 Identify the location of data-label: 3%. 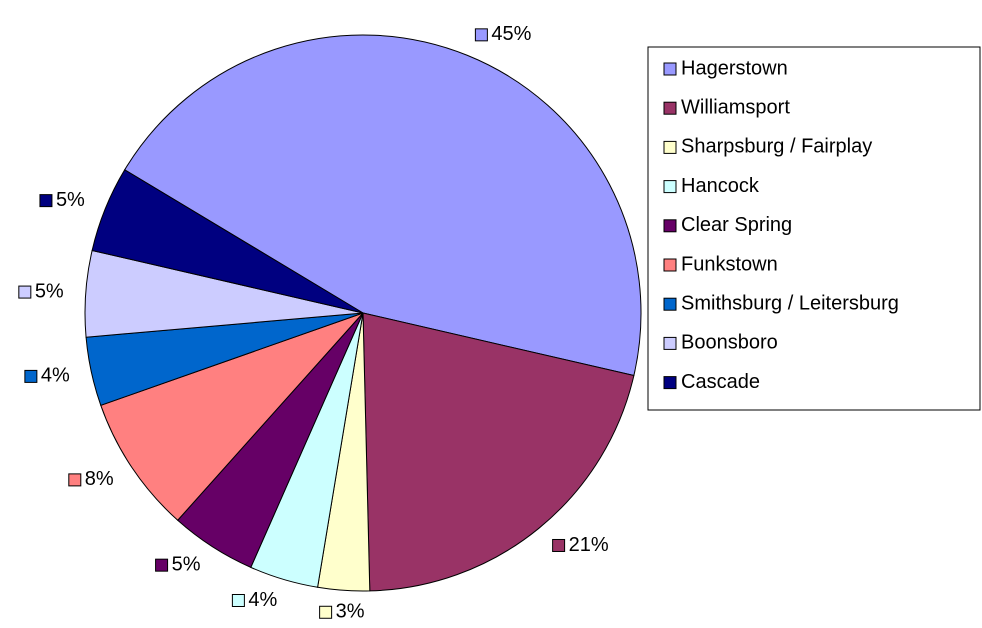
(350, 612).